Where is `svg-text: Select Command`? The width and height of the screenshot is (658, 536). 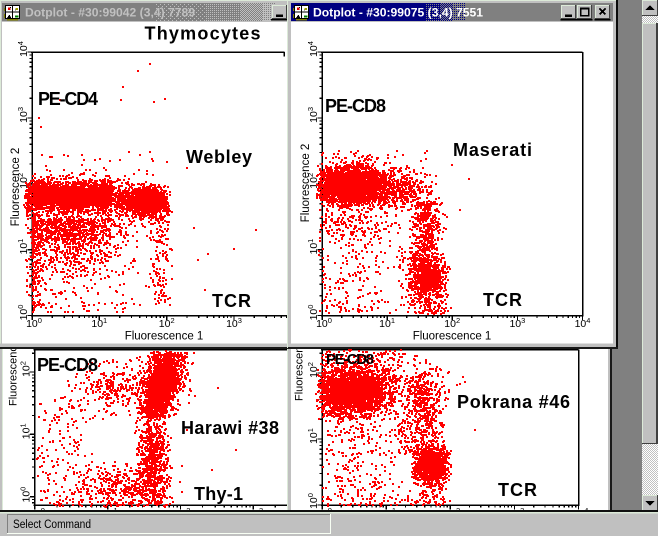 svg-text: Select Command is located at coordinates (52, 525).